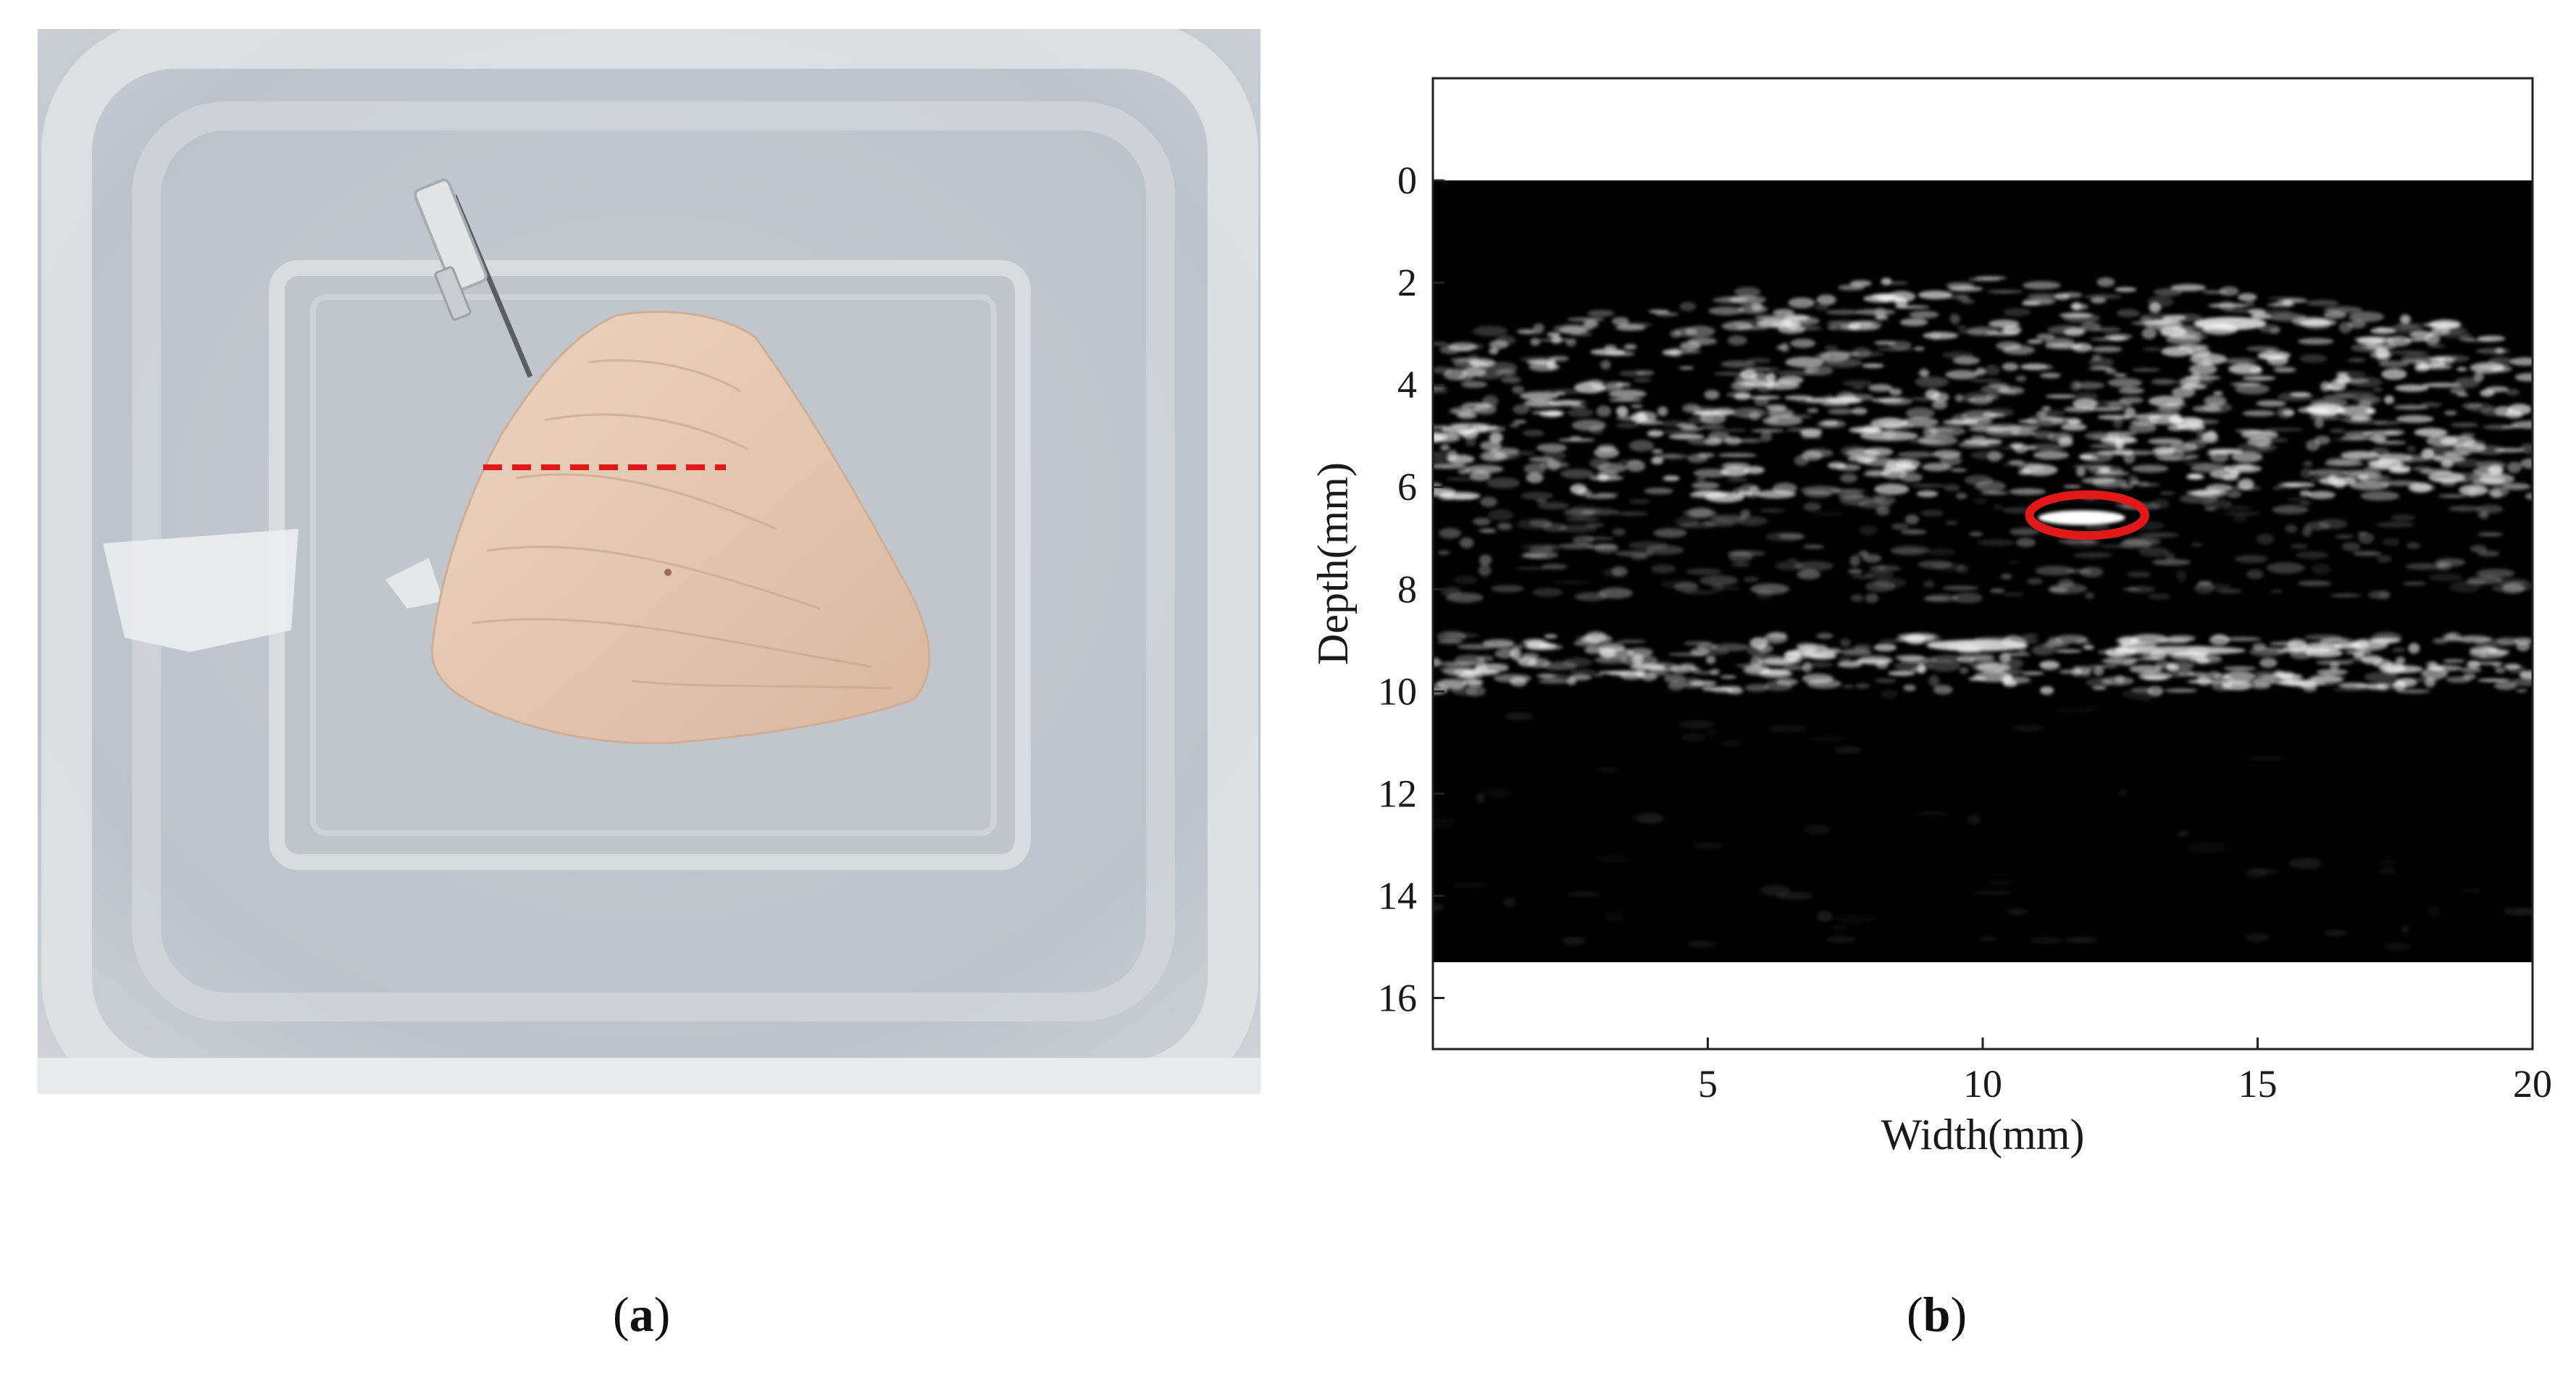  What do you see at coordinates (473, 278) in the screenshot?
I see `needle-graphic` at bounding box center [473, 278].